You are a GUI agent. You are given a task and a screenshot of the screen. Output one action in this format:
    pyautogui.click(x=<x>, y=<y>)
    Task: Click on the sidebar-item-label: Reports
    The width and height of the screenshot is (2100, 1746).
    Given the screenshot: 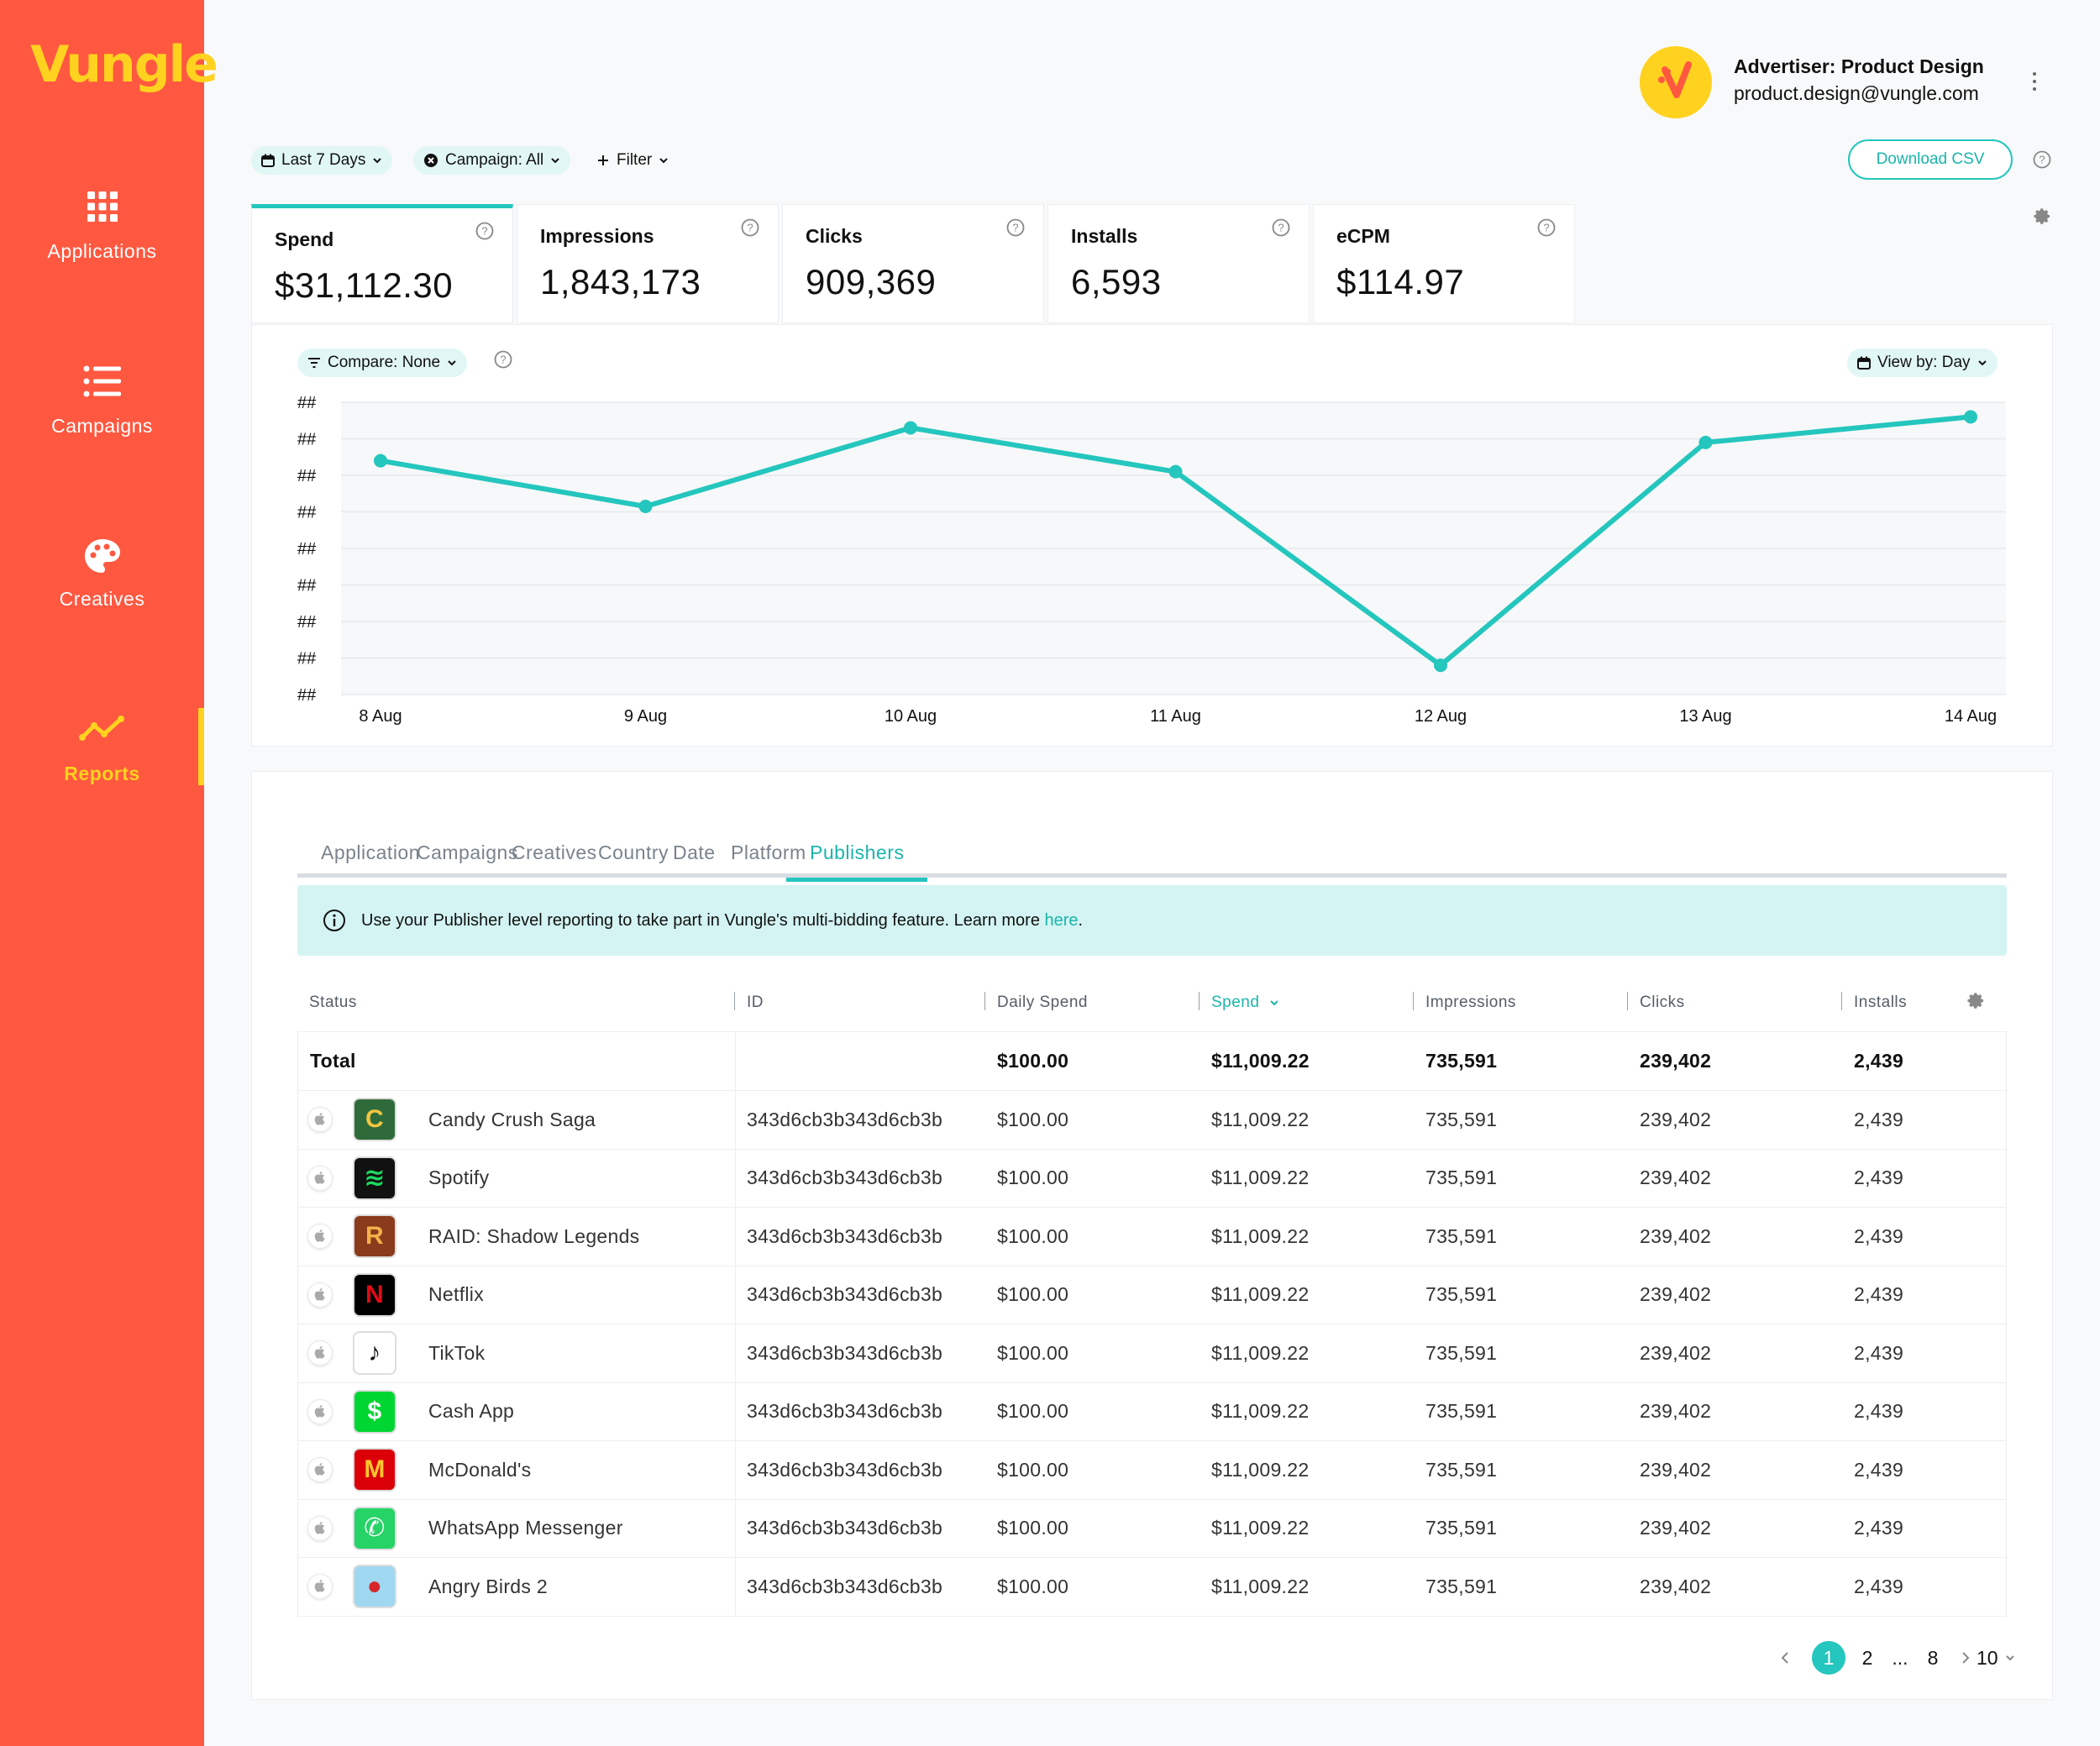 What is the action you would take?
    pyautogui.click(x=102, y=773)
    